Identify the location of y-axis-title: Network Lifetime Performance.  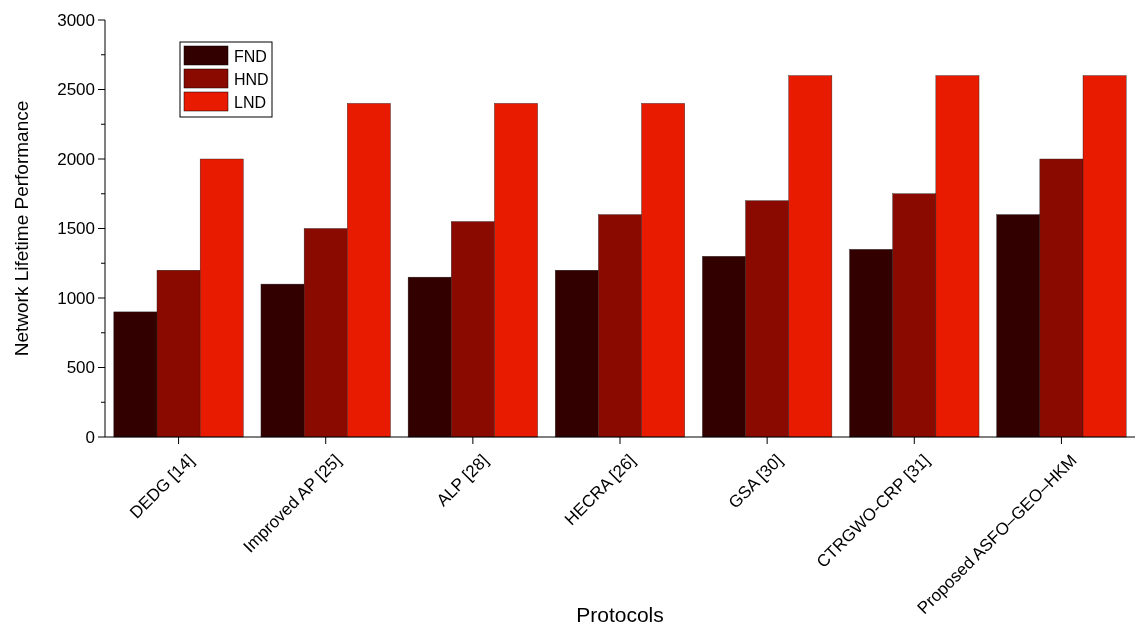
(21, 228).